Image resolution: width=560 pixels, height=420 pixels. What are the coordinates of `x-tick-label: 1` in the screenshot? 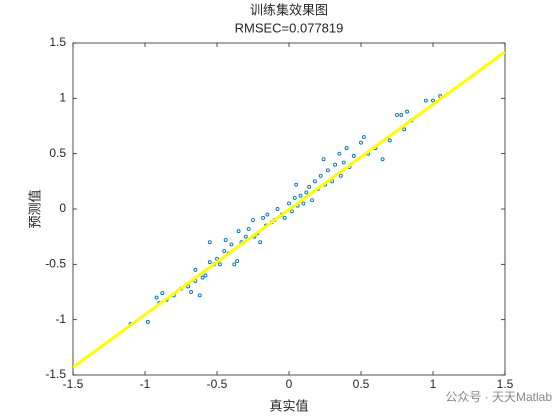 It's located at (433, 384).